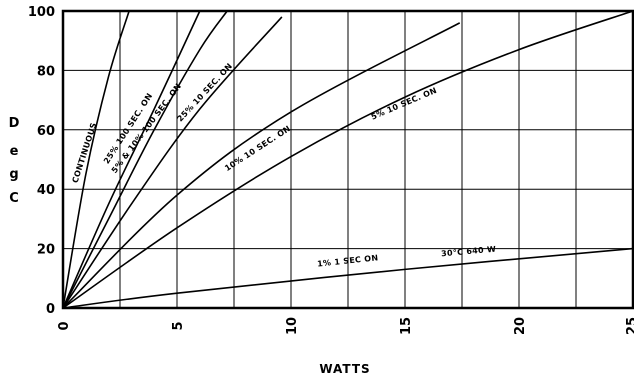 This screenshot has height=379, width=634. Describe the element at coordinates (469, 252) in the screenshot. I see `annotation-label: 30°C 640 W` at that location.